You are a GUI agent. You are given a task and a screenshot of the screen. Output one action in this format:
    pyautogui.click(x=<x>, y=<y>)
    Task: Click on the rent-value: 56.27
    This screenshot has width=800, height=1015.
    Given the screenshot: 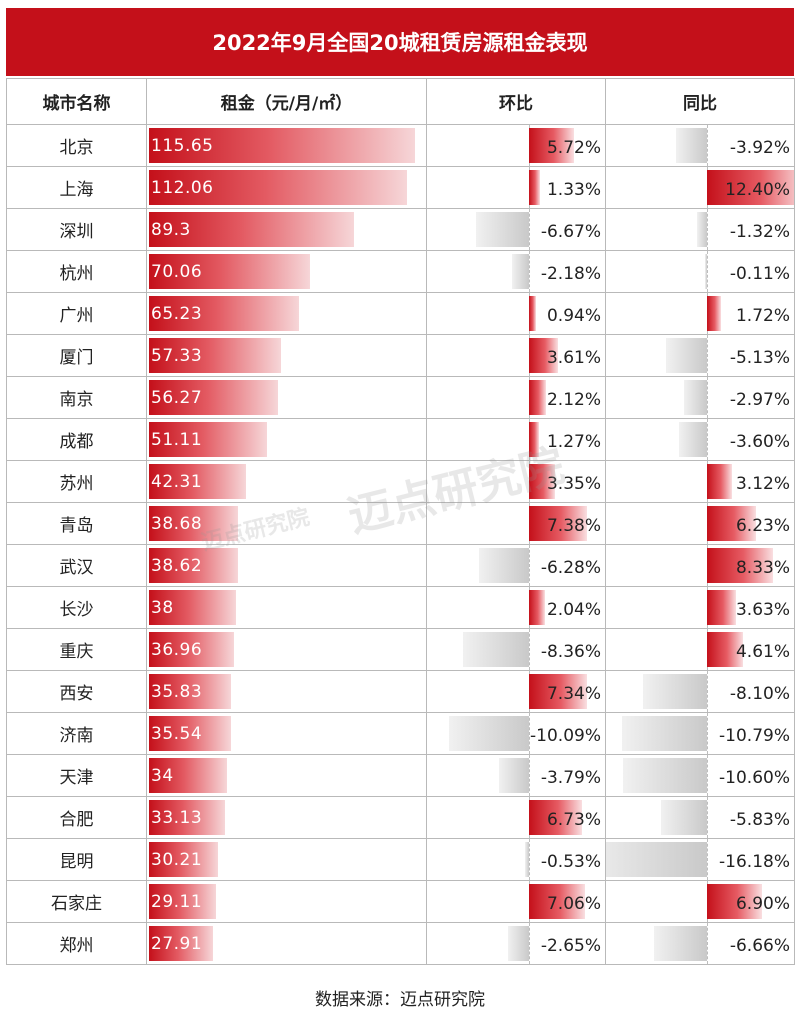 What is the action you would take?
    pyautogui.click(x=177, y=398)
    